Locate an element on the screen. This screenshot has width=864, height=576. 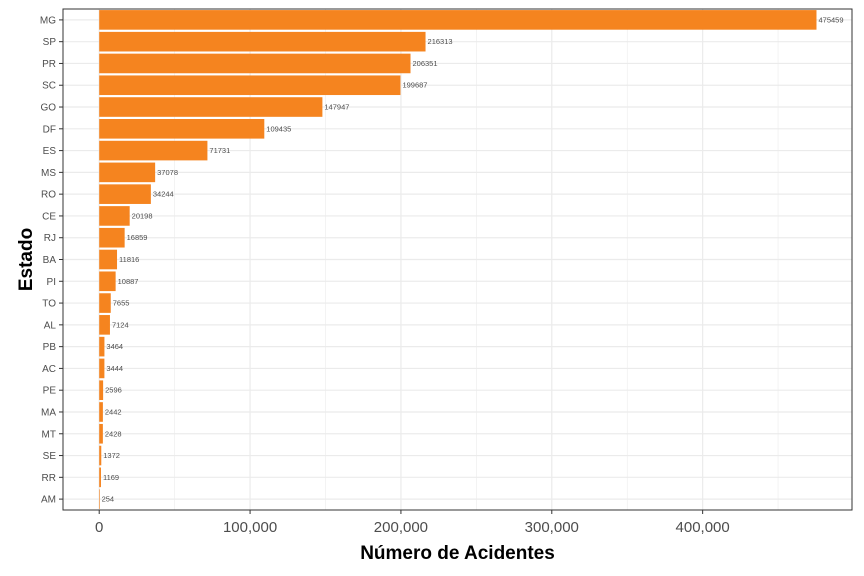
data-label-ba: 11816 is located at coordinates (129, 259).